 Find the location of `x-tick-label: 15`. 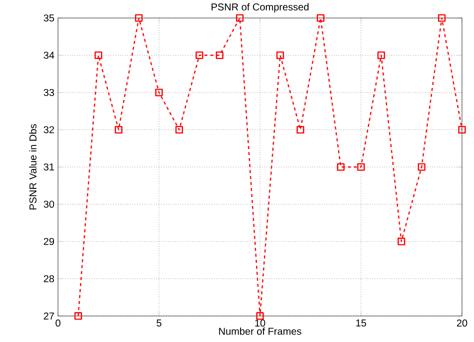

x-tick-label: 15 is located at coordinates (361, 323).